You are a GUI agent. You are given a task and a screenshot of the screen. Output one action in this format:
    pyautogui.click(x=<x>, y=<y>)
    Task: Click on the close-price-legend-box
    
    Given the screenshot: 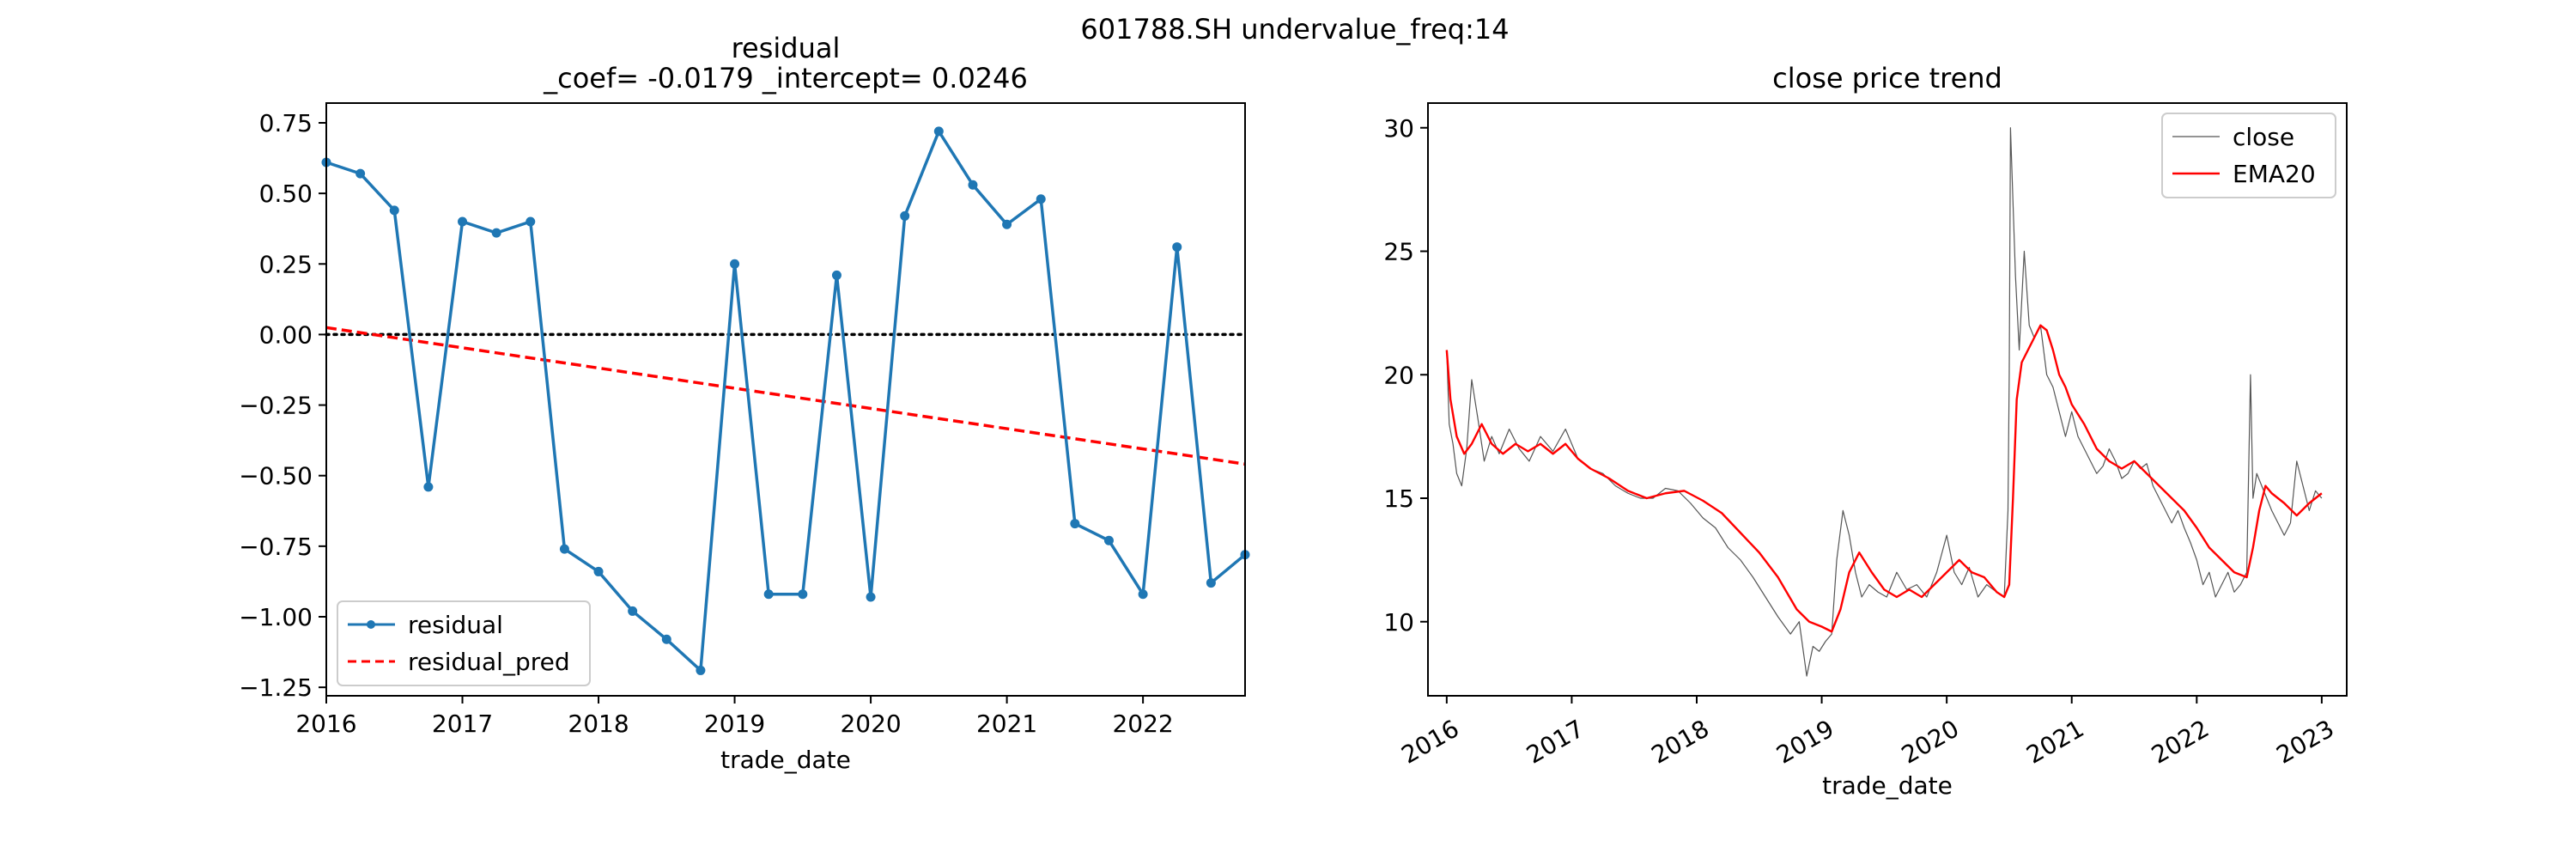 What is the action you would take?
    pyautogui.click(x=2248, y=156)
    